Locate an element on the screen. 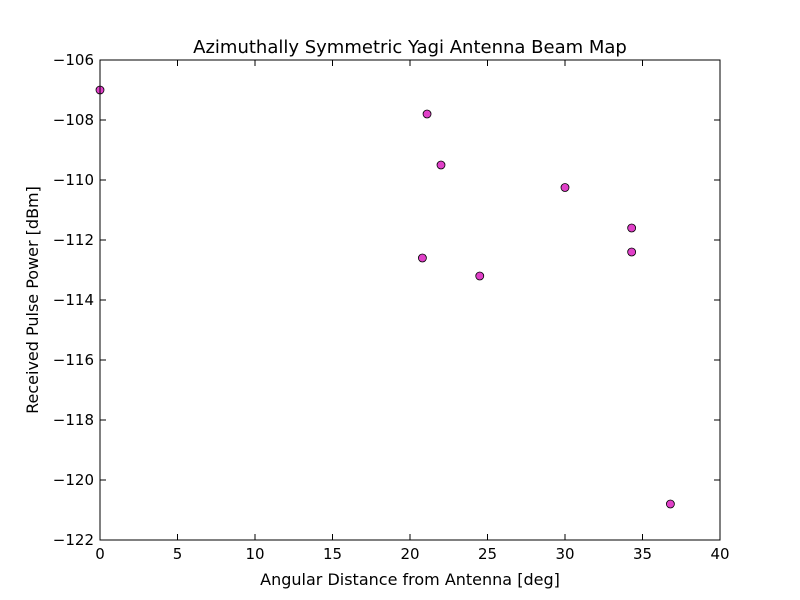  x-tick-label: 35 is located at coordinates (642, 554).